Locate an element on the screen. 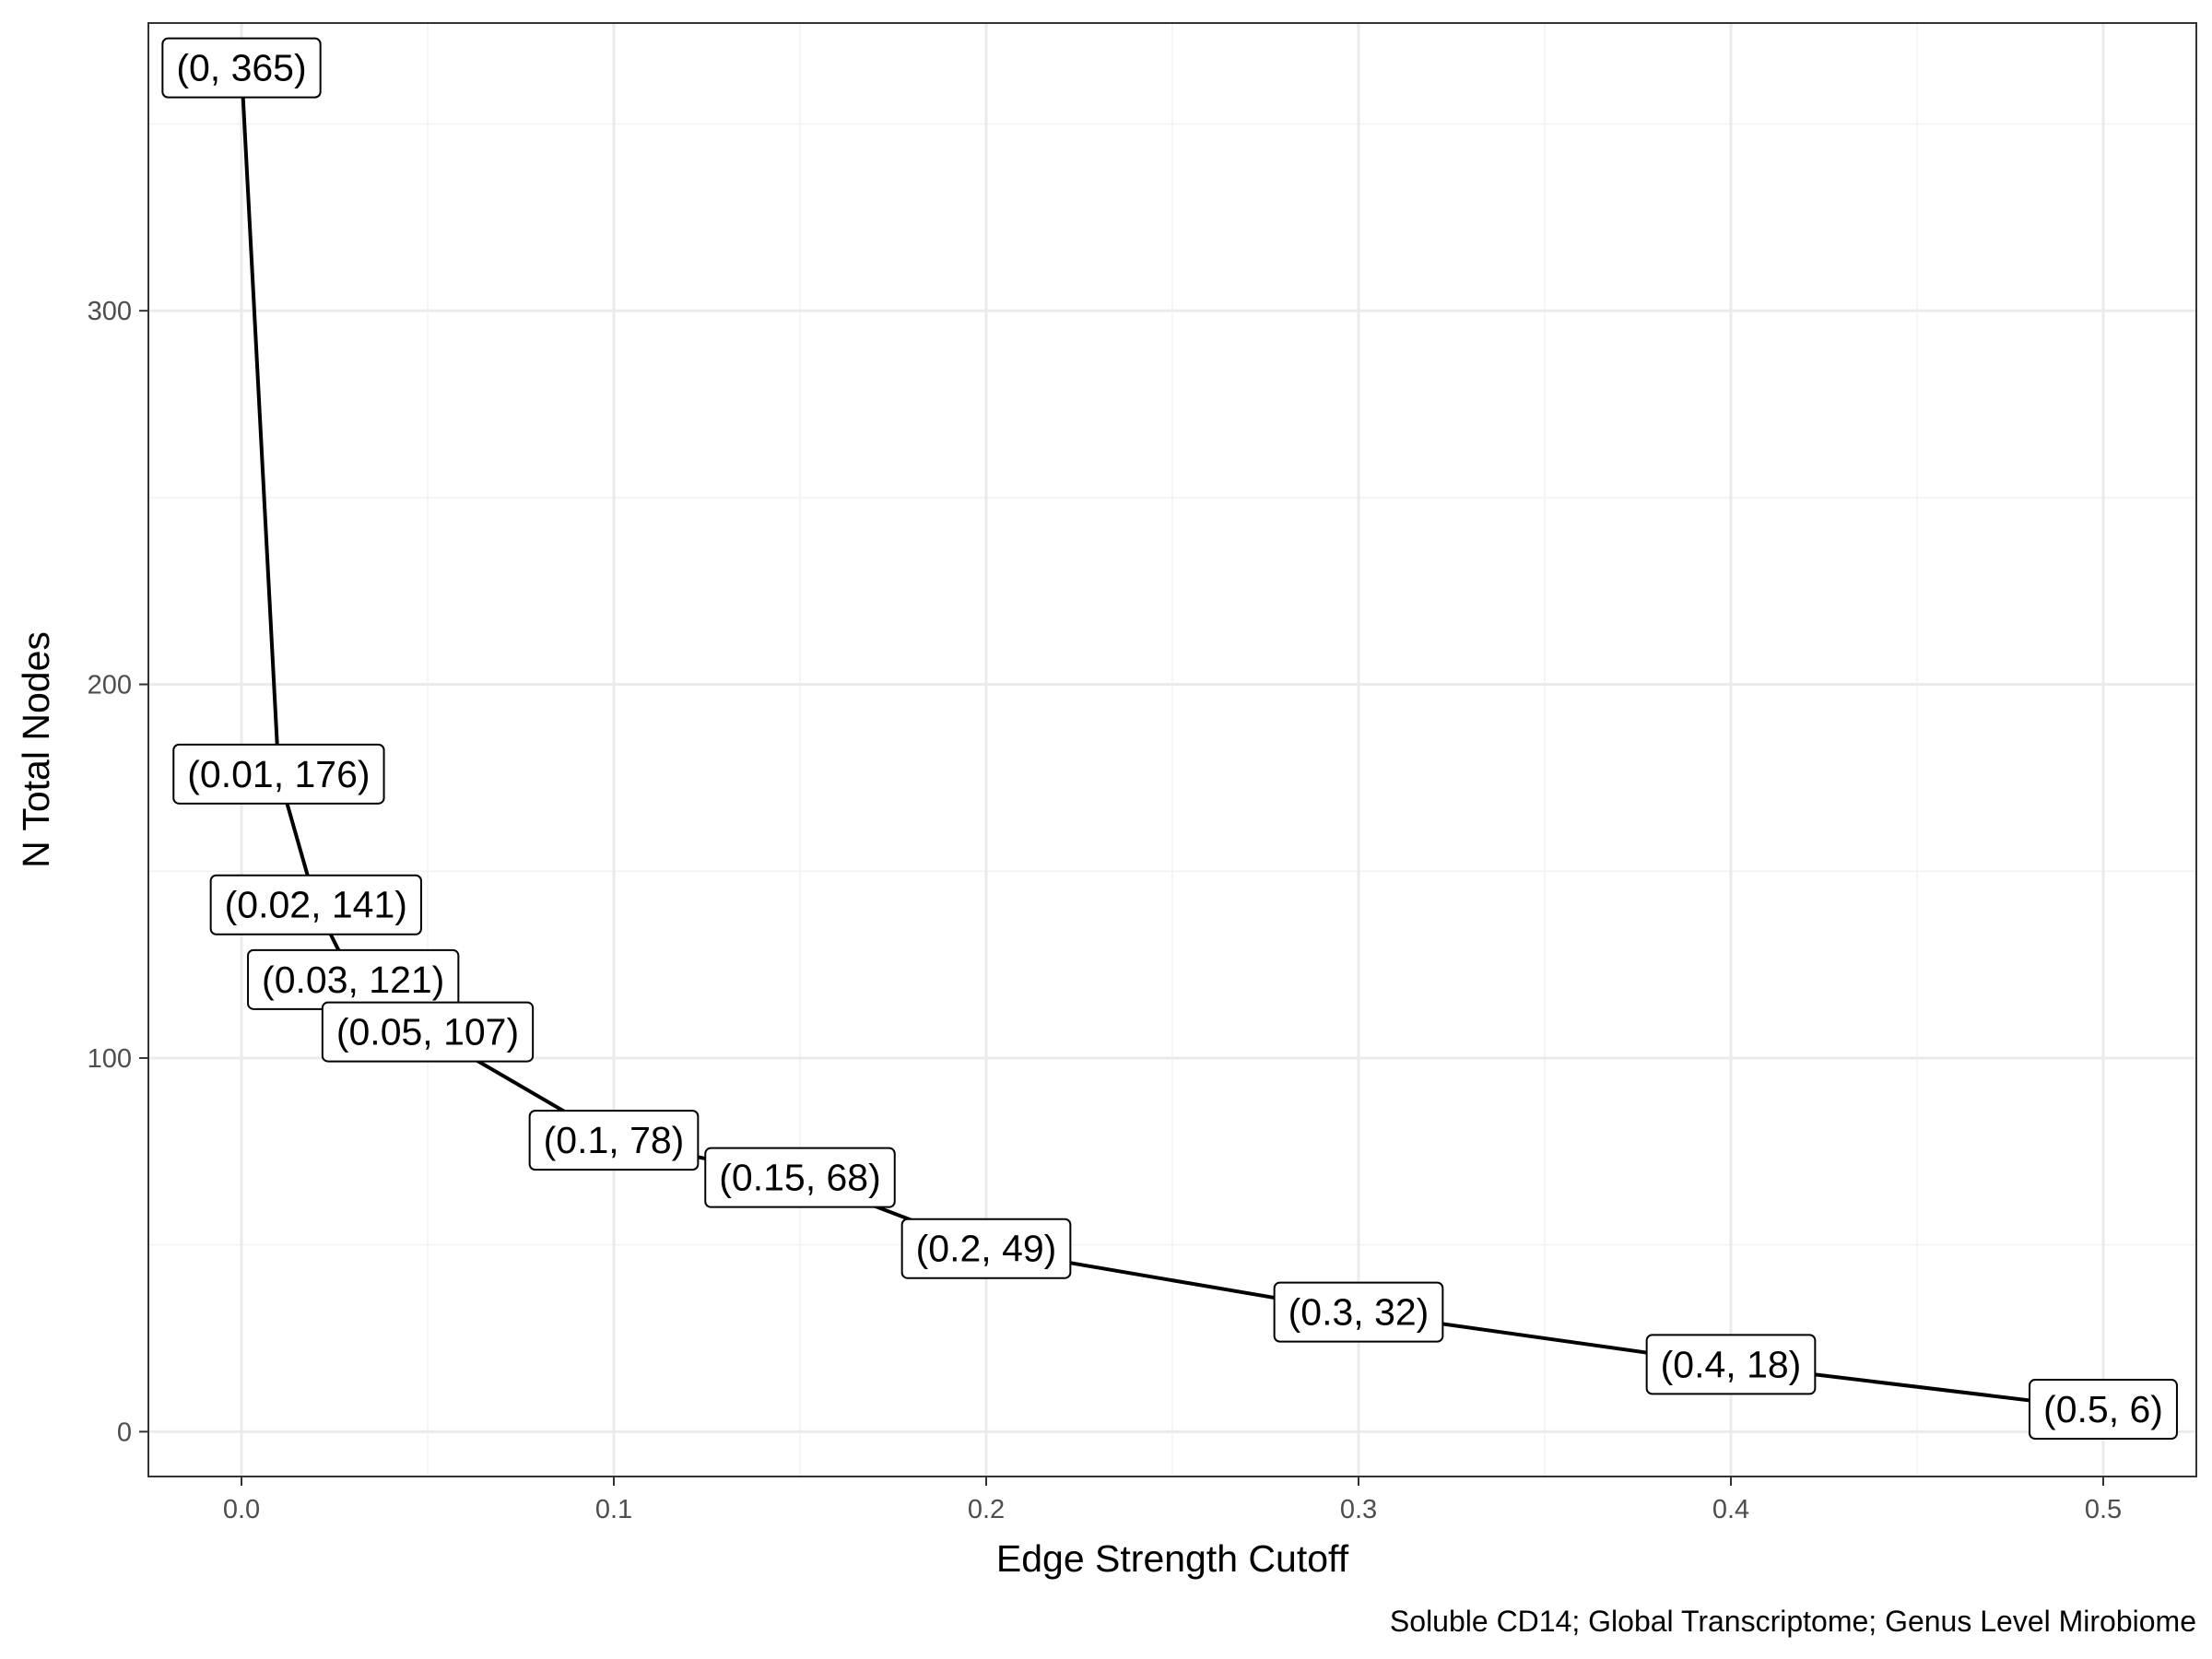 This screenshot has height=1659, width=2212. y-axis: 0 100 200 300 is located at coordinates (118, 872).